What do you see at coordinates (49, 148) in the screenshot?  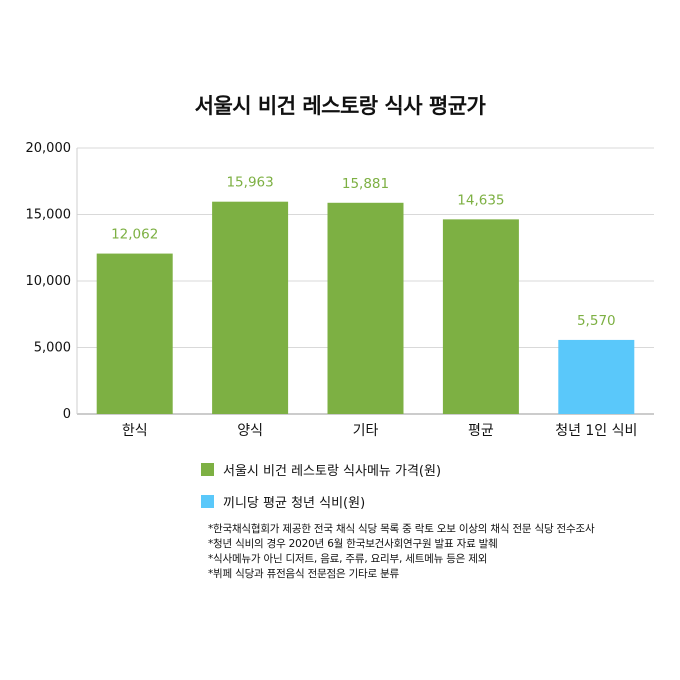 I see `y-tick-label: 20,000` at bounding box center [49, 148].